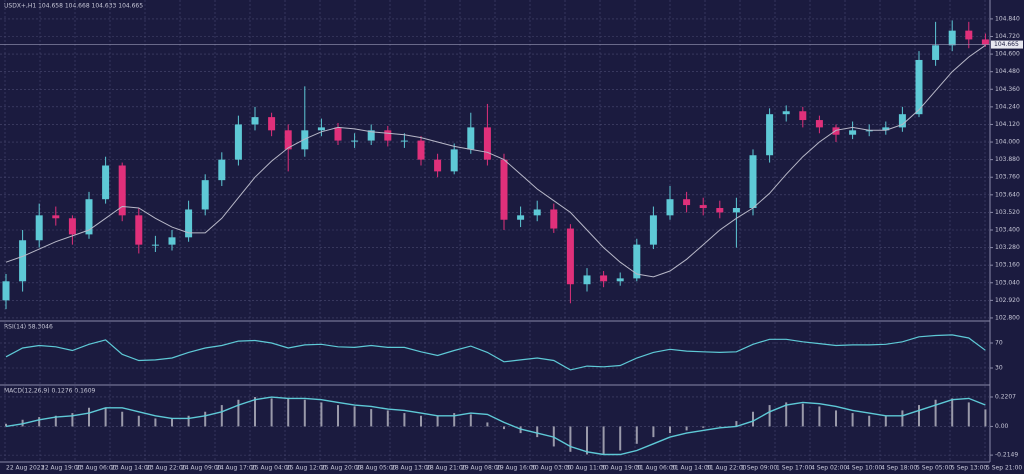 Image resolution: width=1024 pixels, height=474 pixels. I want to click on x-tick-label: 5 Sep 13:00, so click(969, 468).